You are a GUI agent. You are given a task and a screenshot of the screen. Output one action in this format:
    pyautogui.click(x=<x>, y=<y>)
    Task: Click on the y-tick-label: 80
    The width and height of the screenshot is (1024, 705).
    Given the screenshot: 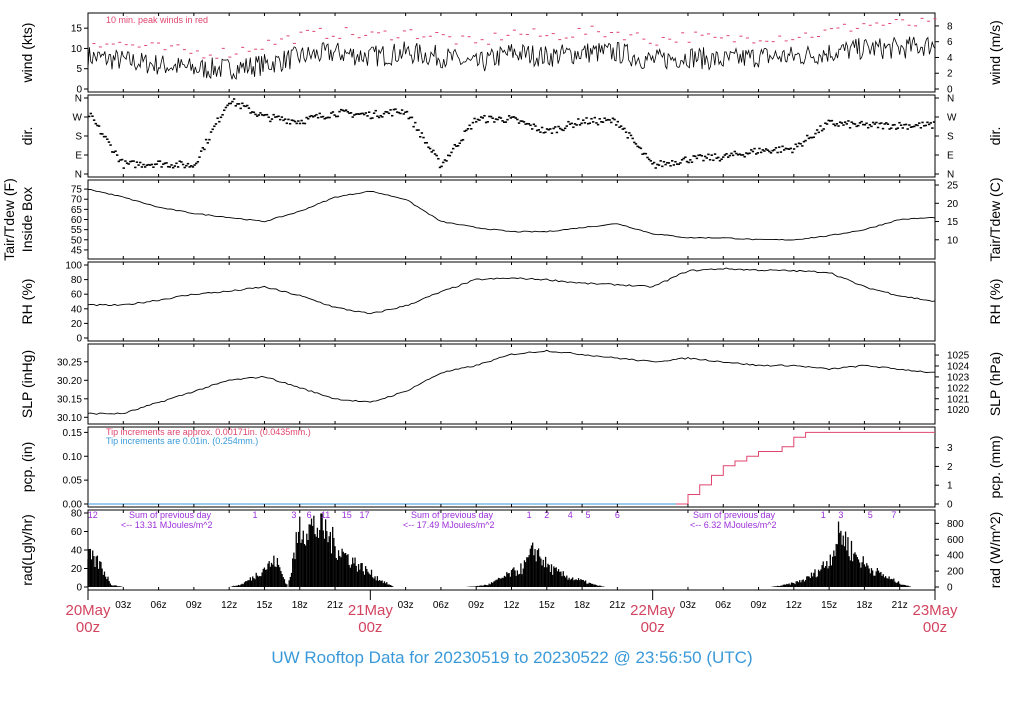 What is the action you would take?
    pyautogui.click(x=77, y=514)
    